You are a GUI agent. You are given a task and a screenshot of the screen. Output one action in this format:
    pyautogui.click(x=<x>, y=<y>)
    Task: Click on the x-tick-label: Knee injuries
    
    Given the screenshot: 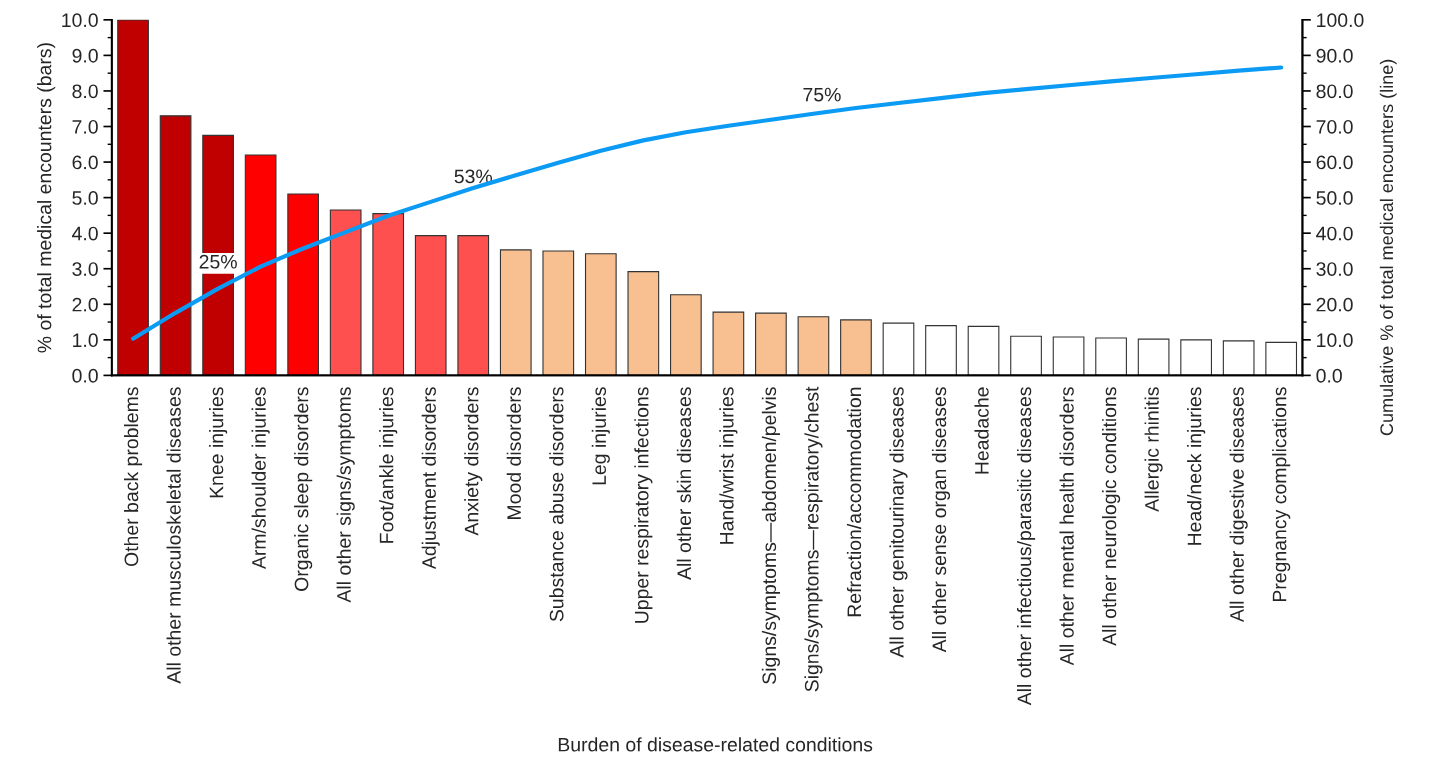 What is the action you would take?
    pyautogui.click(x=218, y=442)
    